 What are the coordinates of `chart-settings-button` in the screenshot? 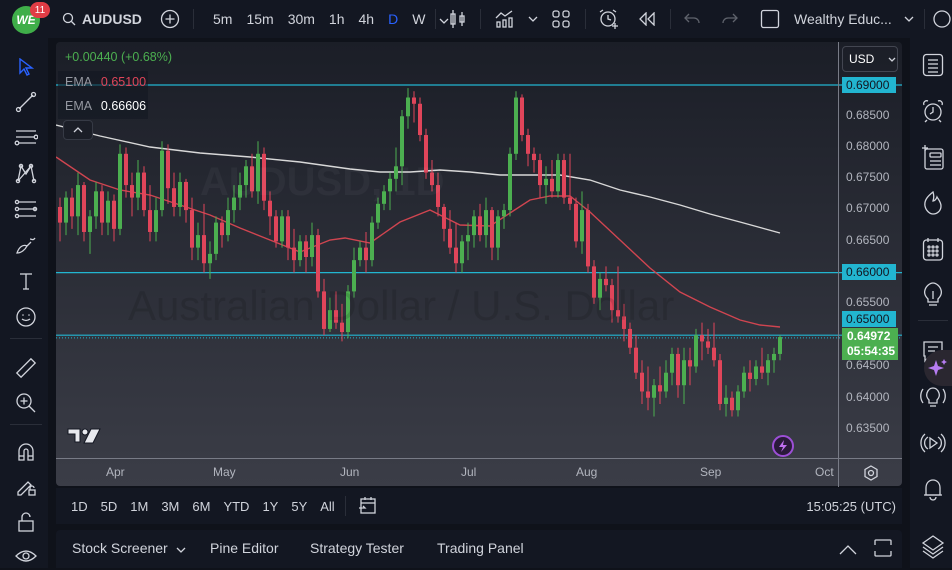 It's located at (871, 475).